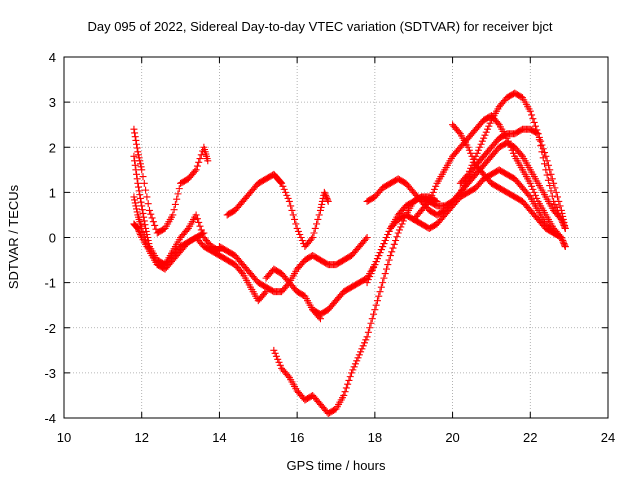  Describe the element at coordinates (50, 328) in the screenshot. I see `y-tick-label: -2` at that location.